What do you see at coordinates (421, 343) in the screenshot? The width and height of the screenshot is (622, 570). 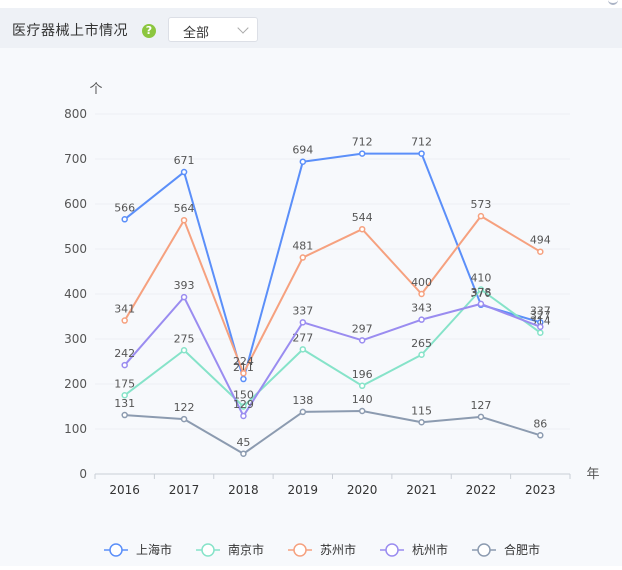 I see `data-label: 265` at bounding box center [421, 343].